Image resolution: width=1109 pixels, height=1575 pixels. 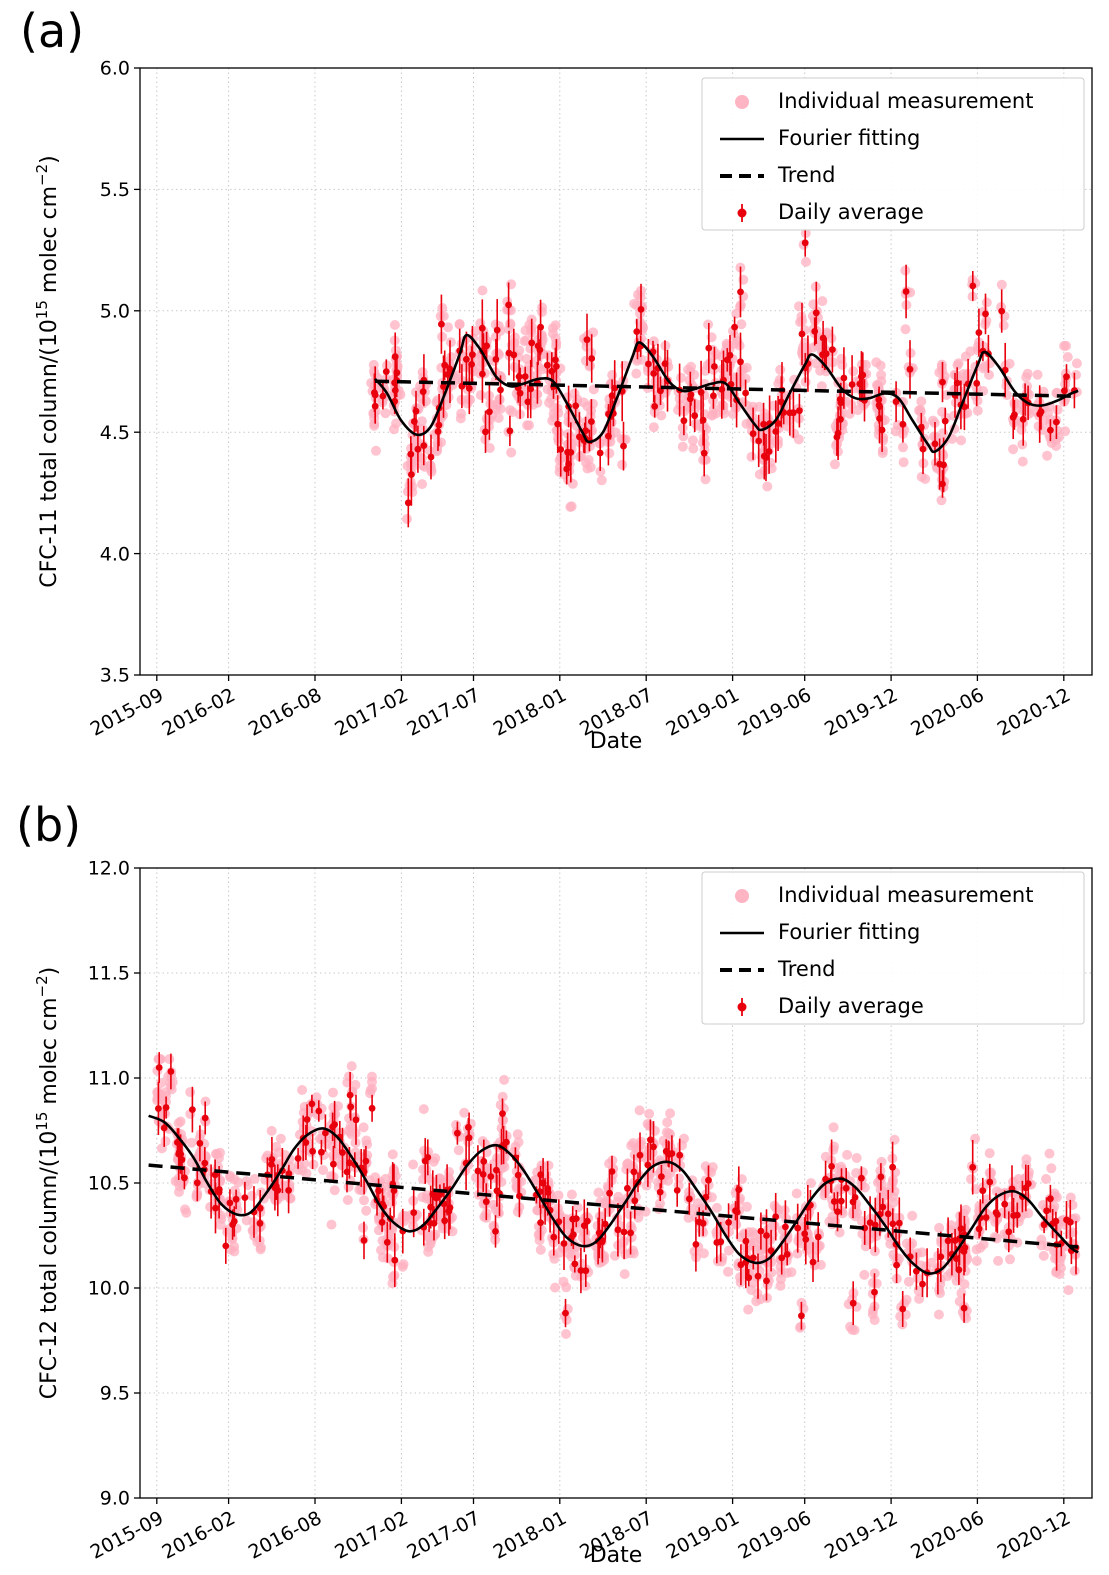 I want to click on panel-b-label: (b), so click(x=49, y=825).